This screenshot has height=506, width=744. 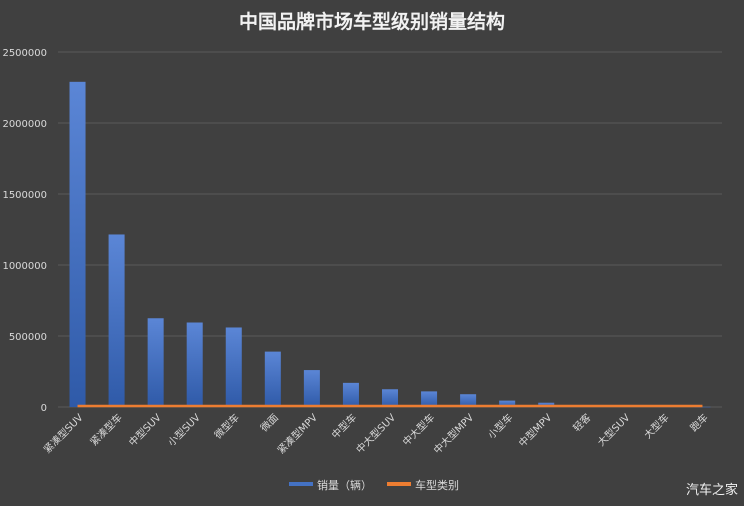 I want to click on y-tick-label: 0, so click(x=44, y=408).